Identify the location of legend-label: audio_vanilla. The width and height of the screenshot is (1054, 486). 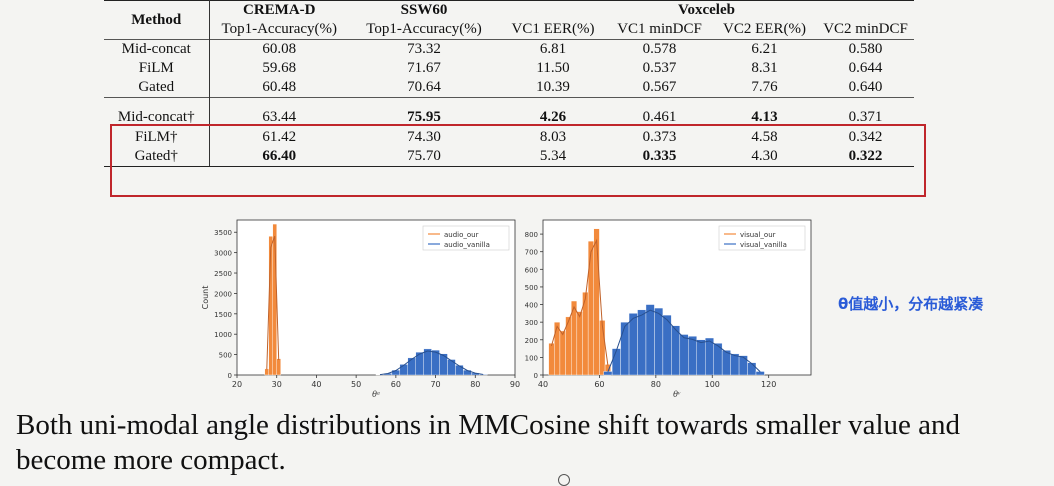
(467, 245).